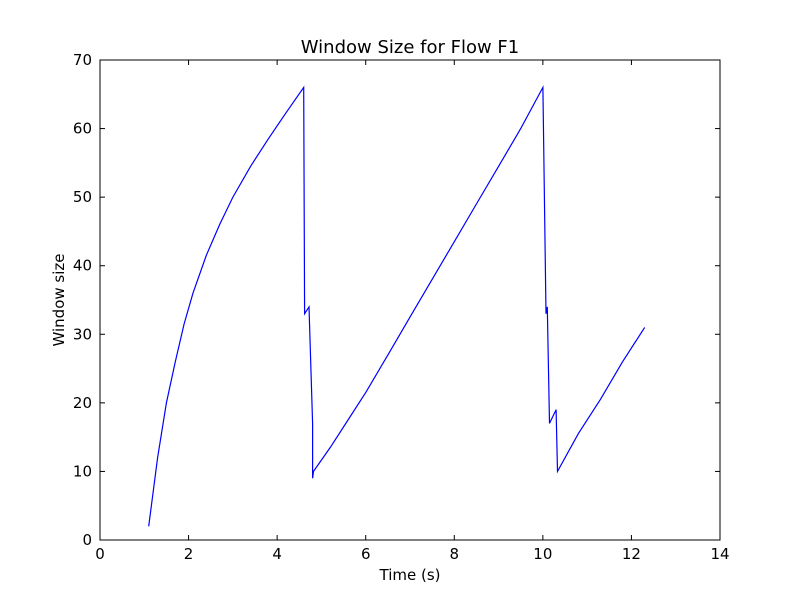 The height and width of the screenshot is (600, 800). What do you see at coordinates (542, 554) in the screenshot?
I see `x-tick-label: 10` at bounding box center [542, 554].